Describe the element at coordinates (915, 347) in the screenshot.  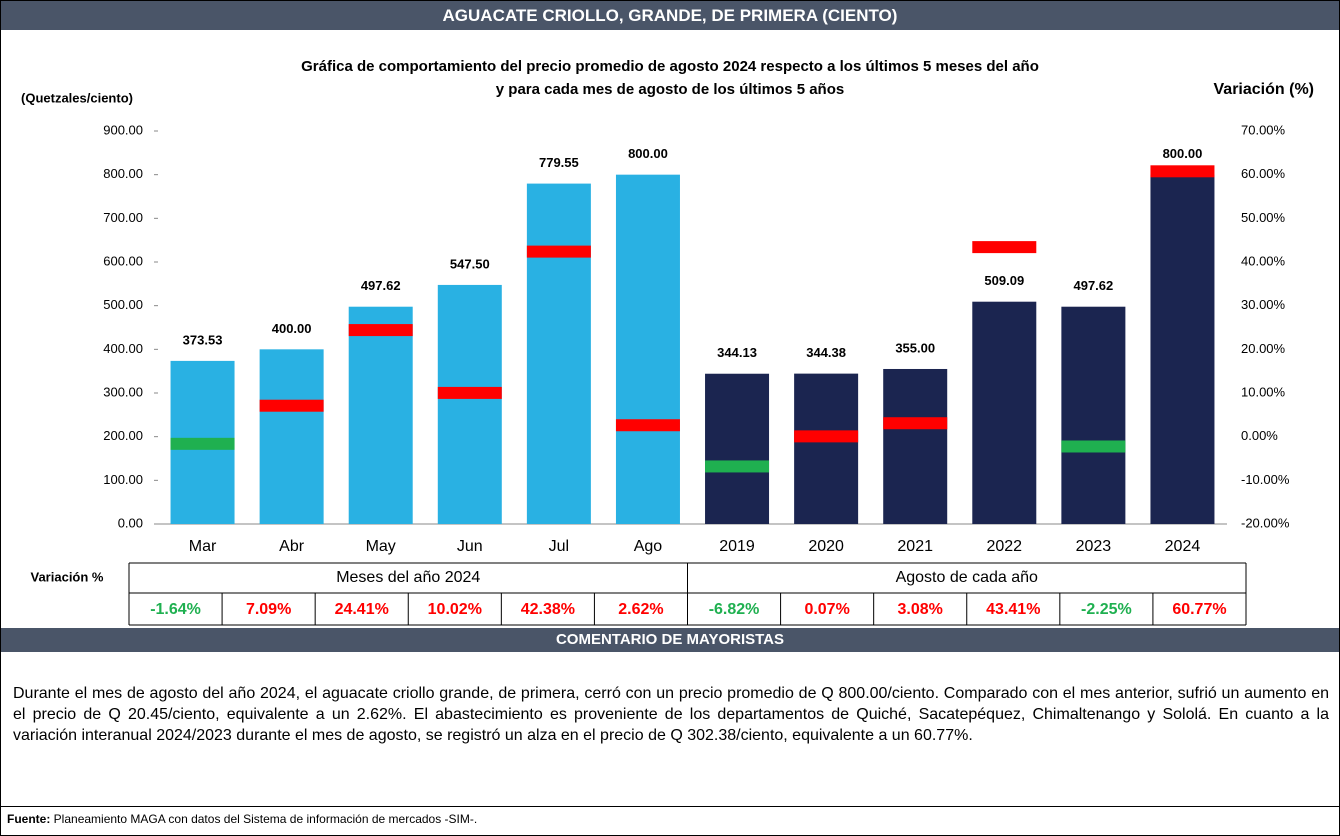
I see `data-label: 355.00` at that location.